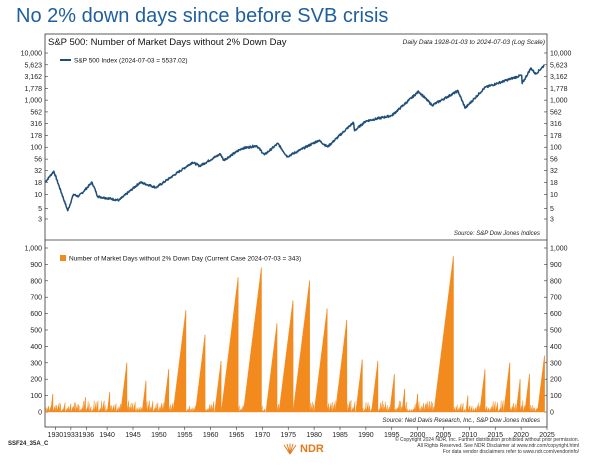 This screenshot has width=589, height=468. I want to click on y-tick-label-right: 200, so click(556, 380).